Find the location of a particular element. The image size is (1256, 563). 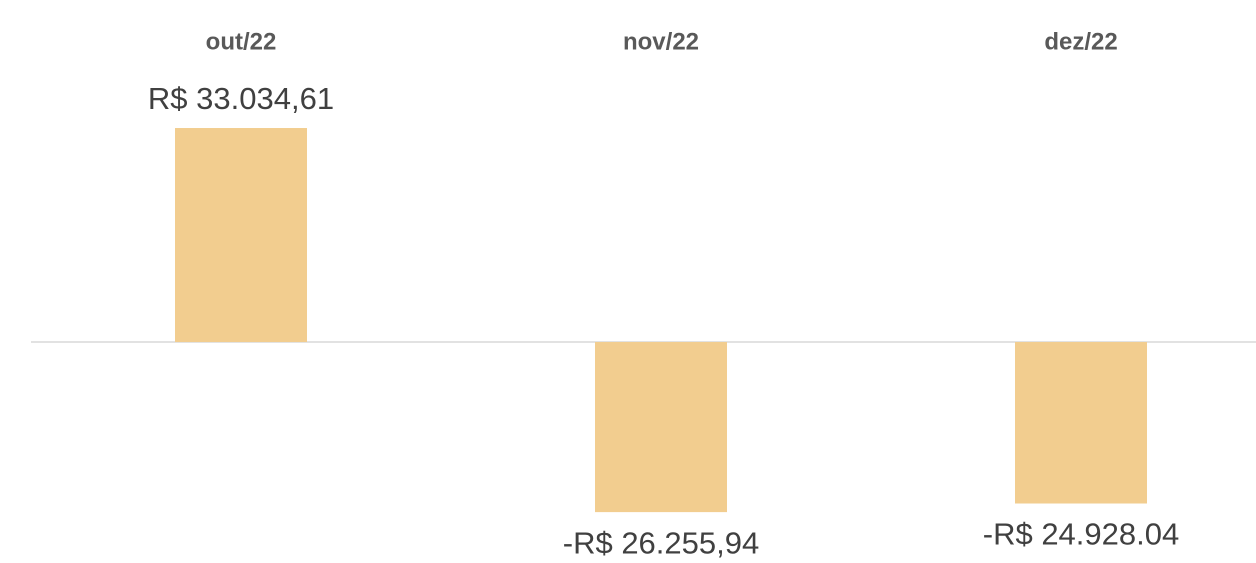

value-label: R$ 33.034,61 is located at coordinates (241, 98).